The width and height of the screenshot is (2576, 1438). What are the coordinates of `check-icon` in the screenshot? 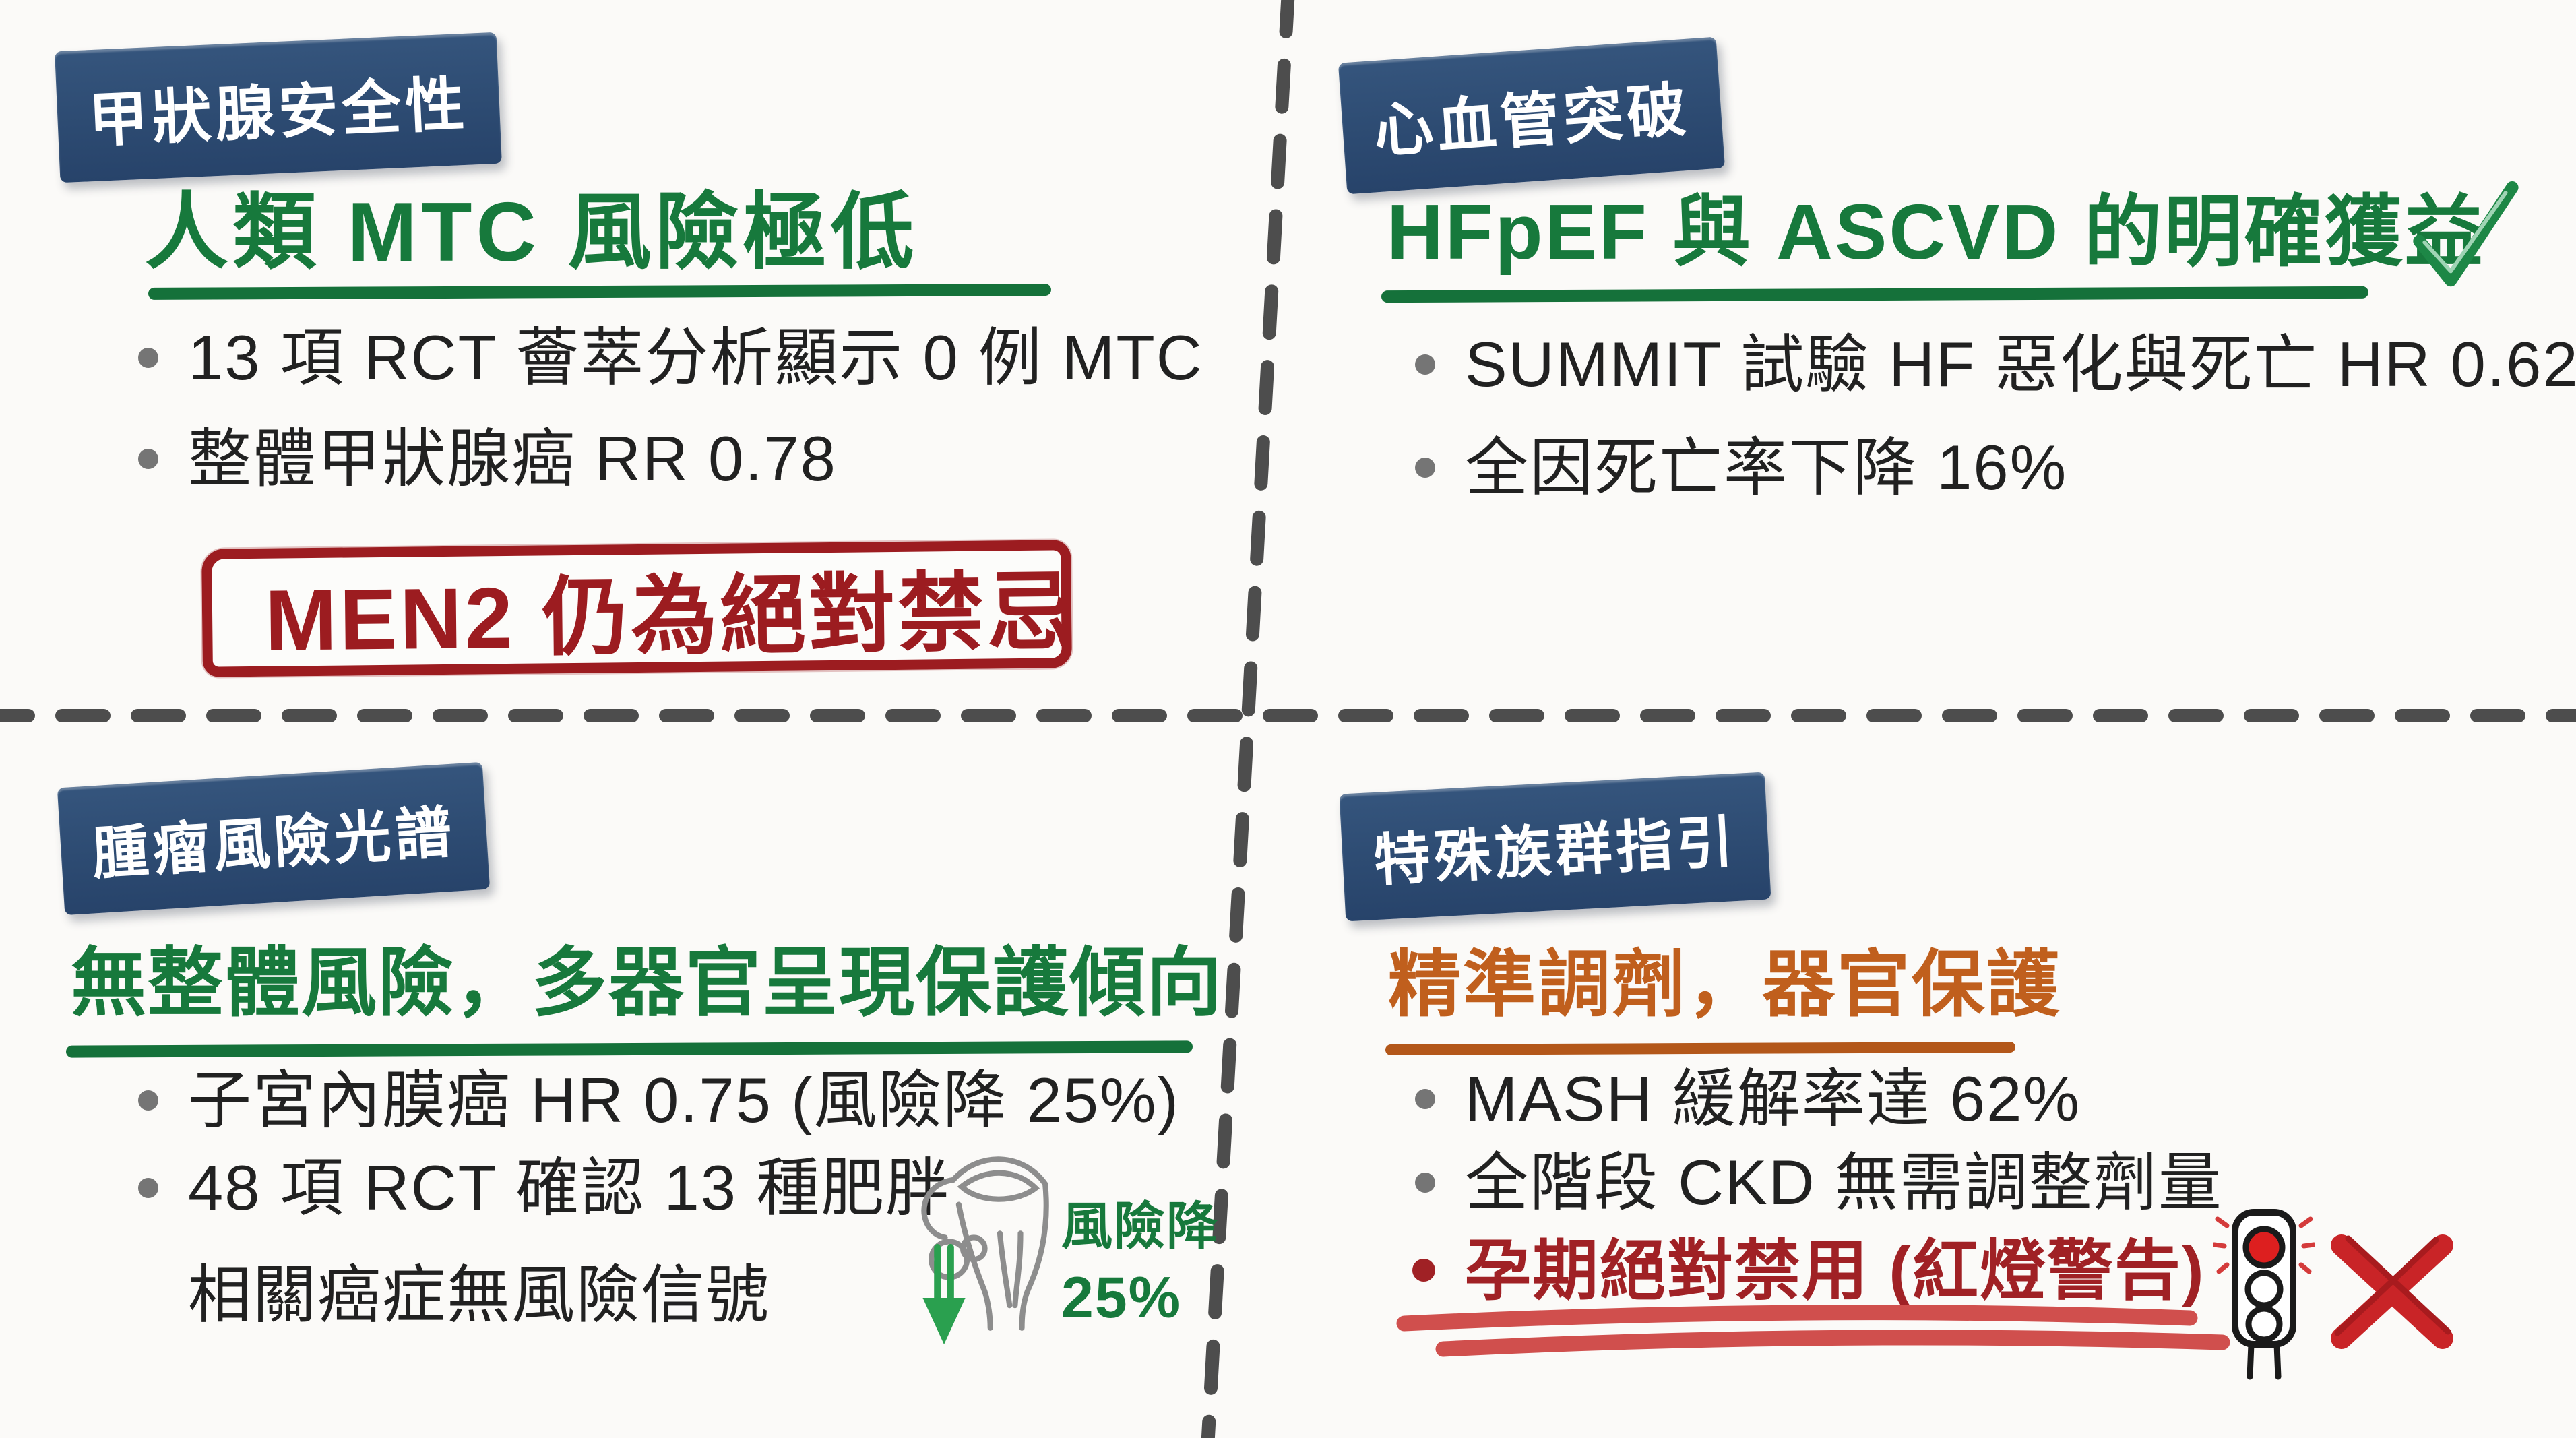 It's located at (2466, 234).